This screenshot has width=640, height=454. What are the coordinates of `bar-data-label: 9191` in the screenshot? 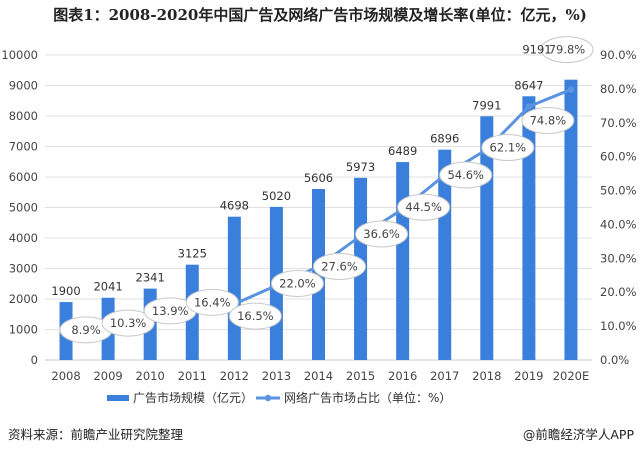 It's located at (536, 50).